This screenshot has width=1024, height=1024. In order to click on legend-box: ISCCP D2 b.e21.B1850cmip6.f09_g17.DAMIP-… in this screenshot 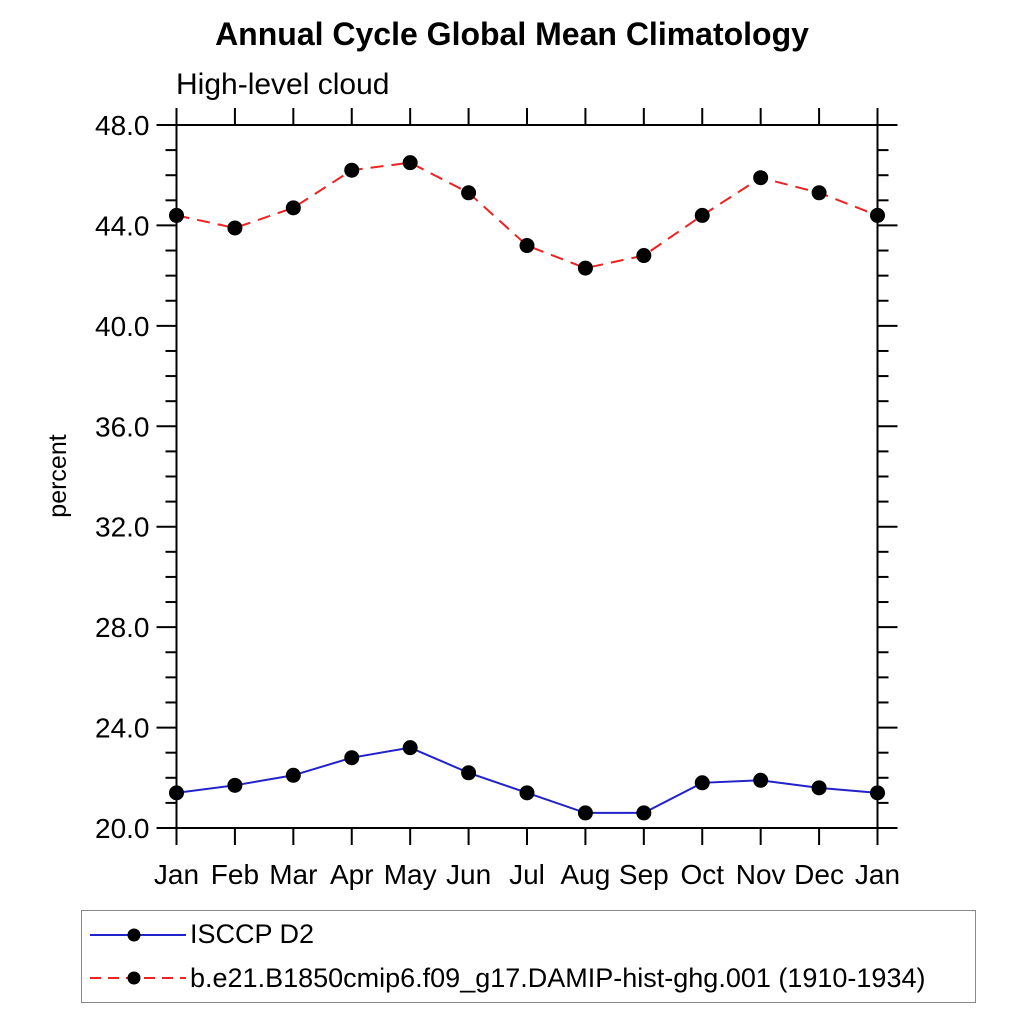, I will do `click(528, 956)`.